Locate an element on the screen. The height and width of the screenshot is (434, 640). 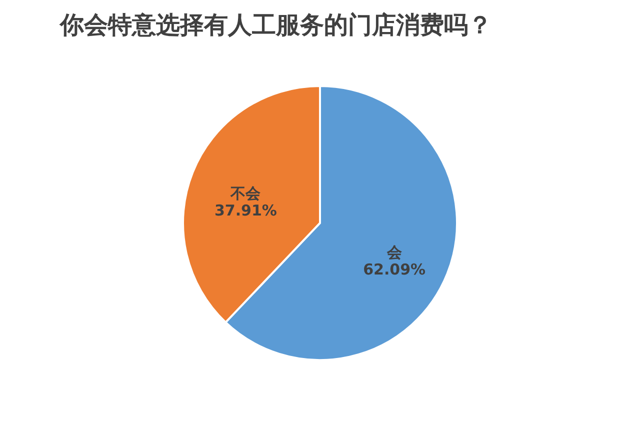
slice-label: 会 is located at coordinates (394, 253).